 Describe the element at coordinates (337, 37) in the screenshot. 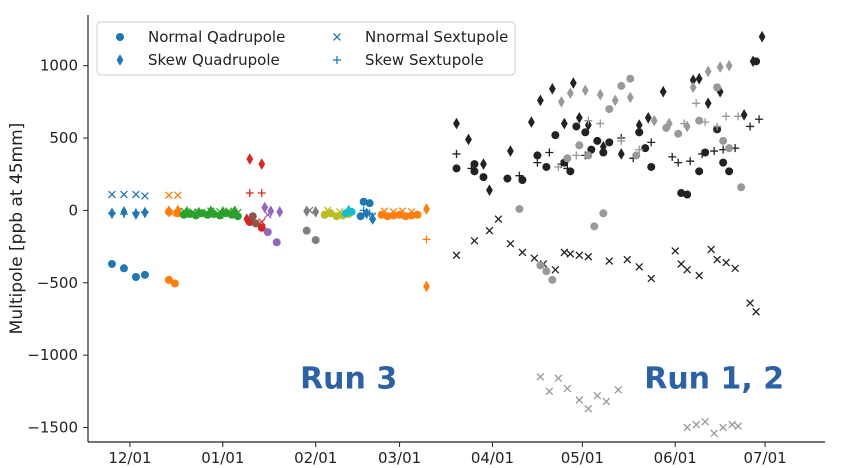

I see `legend-marker-x` at that location.